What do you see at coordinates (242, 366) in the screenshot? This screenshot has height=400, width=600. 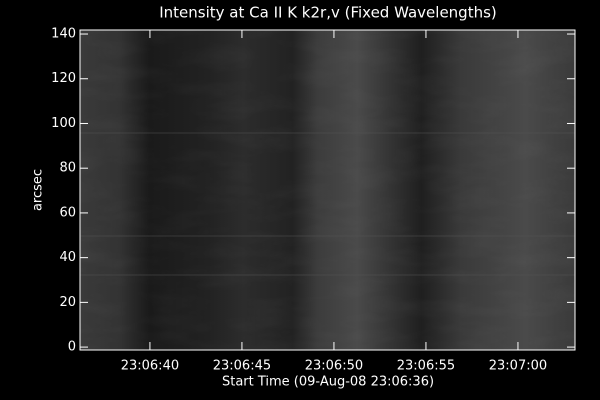 I see `x-tick-label: 23:06:45` at bounding box center [242, 366].